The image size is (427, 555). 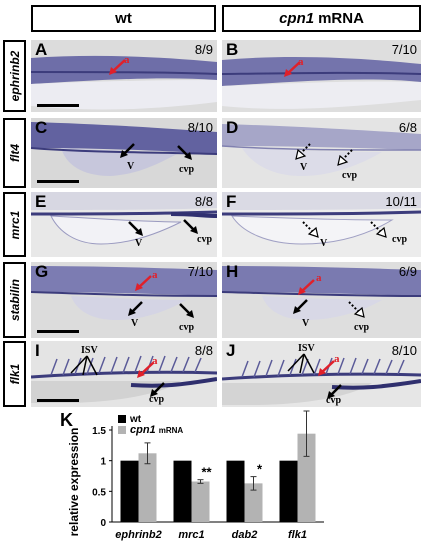 I want to click on panel-letter: B, so click(x=232, y=49).